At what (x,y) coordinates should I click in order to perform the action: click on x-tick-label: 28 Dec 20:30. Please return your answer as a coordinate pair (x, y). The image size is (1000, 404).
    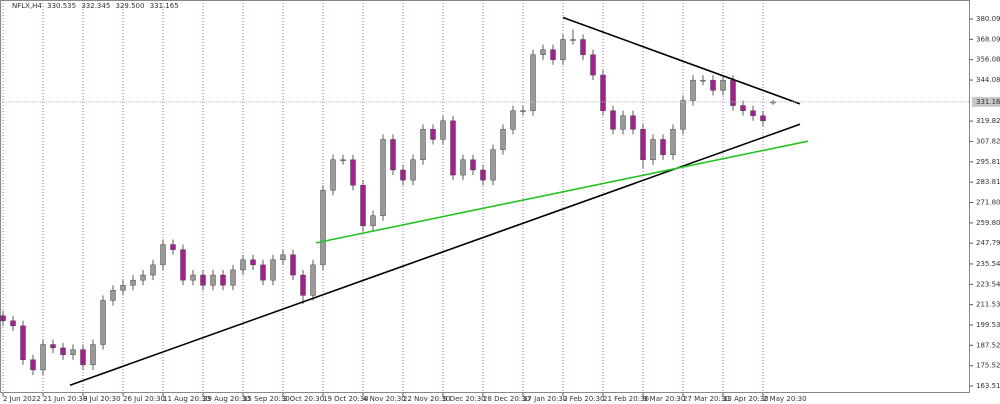
    Looking at the image, I should click on (506, 399).